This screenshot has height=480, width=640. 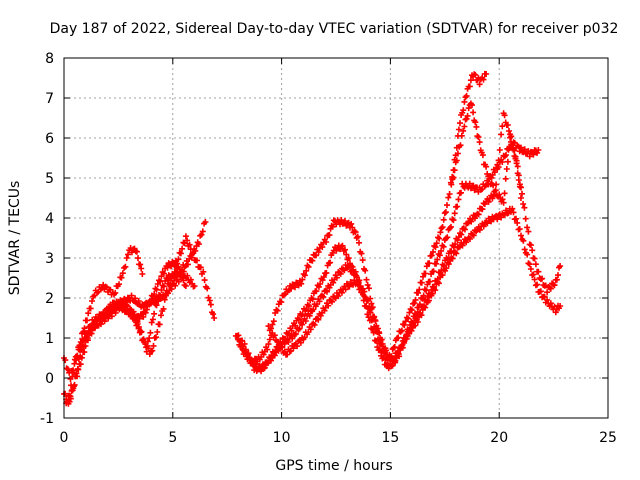 I want to click on x-tick-label: 20, so click(x=499, y=438).